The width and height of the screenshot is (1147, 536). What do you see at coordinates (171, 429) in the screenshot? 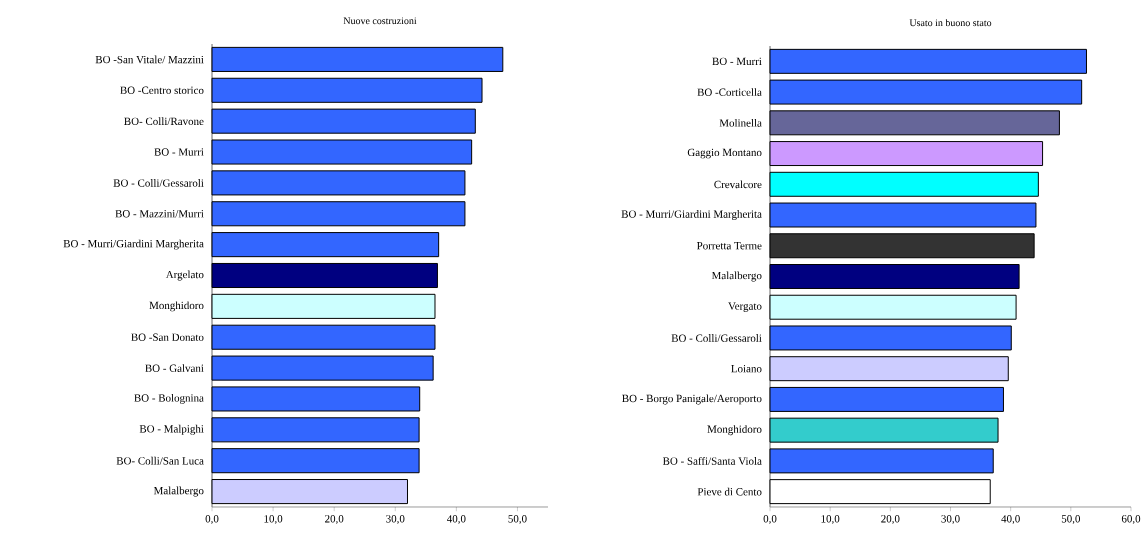
I see `y-tick-label: BO - Malpighi` at bounding box center [171, 429].